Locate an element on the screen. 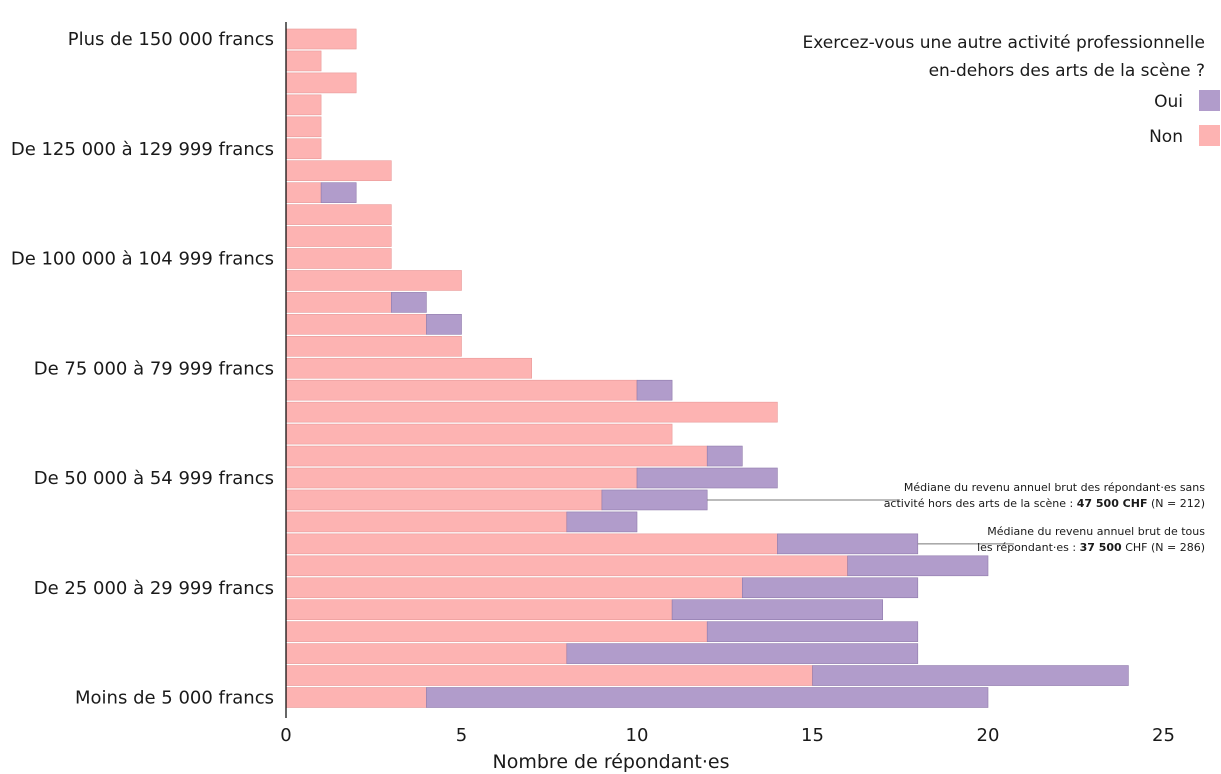  y-tick-label-10: De 100 000 à 104 999 francs is located at coordinates (142, 259).